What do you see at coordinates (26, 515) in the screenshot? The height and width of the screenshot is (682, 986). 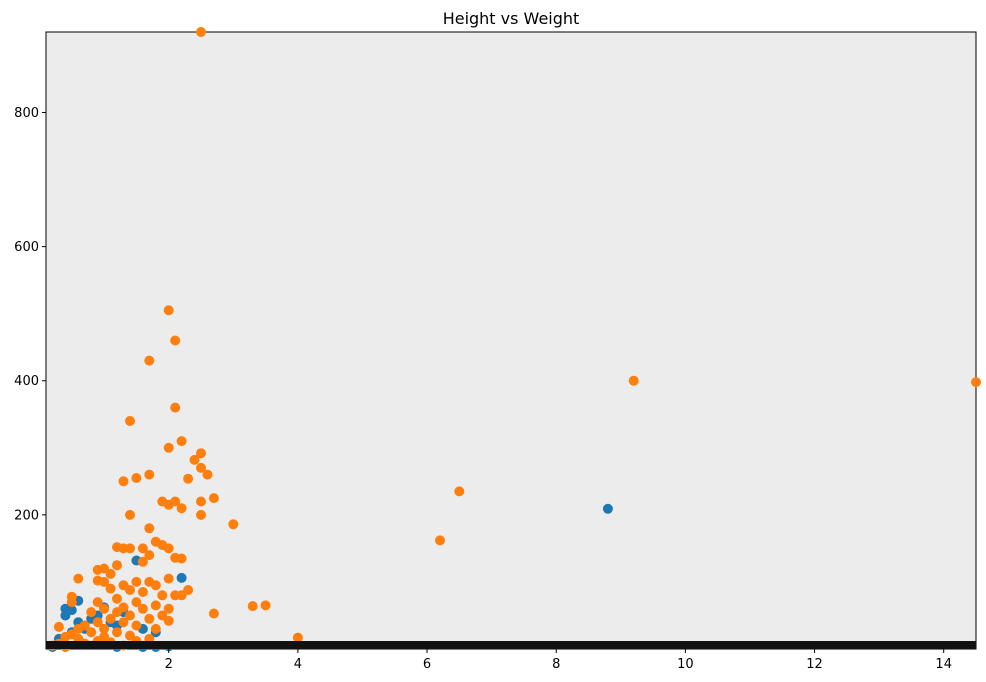 I see `y-tick-label-0: 200` at bounding box center [26, 515].